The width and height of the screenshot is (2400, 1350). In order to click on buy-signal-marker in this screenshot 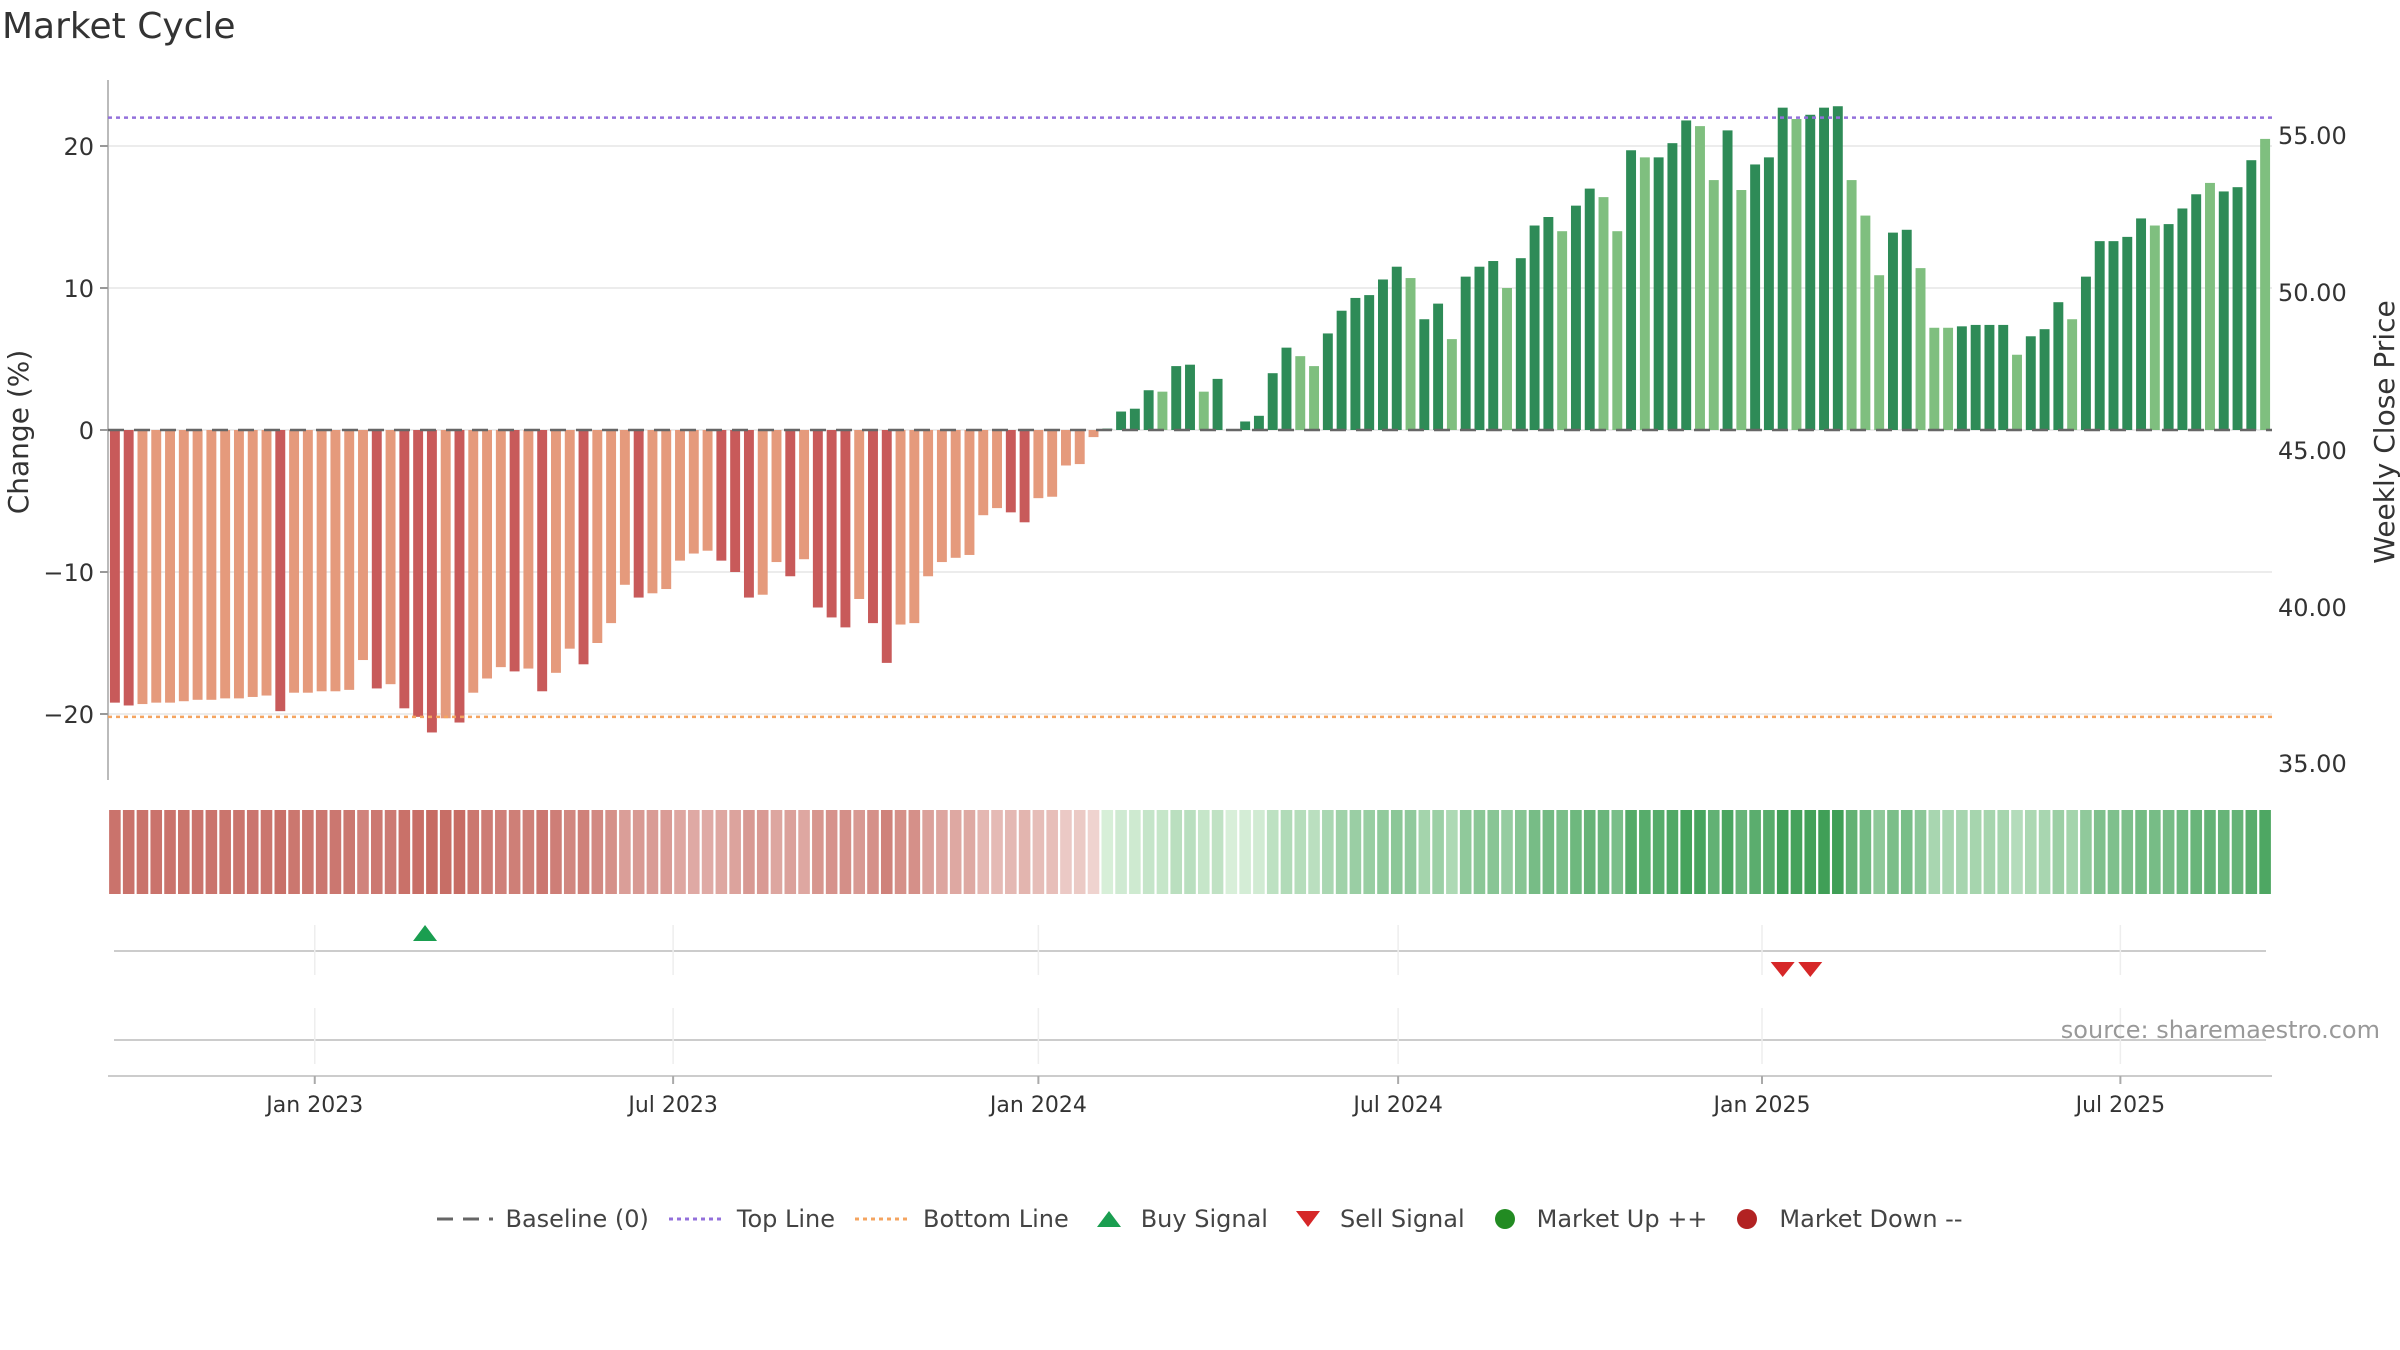, I will do `click(425, 933)`.